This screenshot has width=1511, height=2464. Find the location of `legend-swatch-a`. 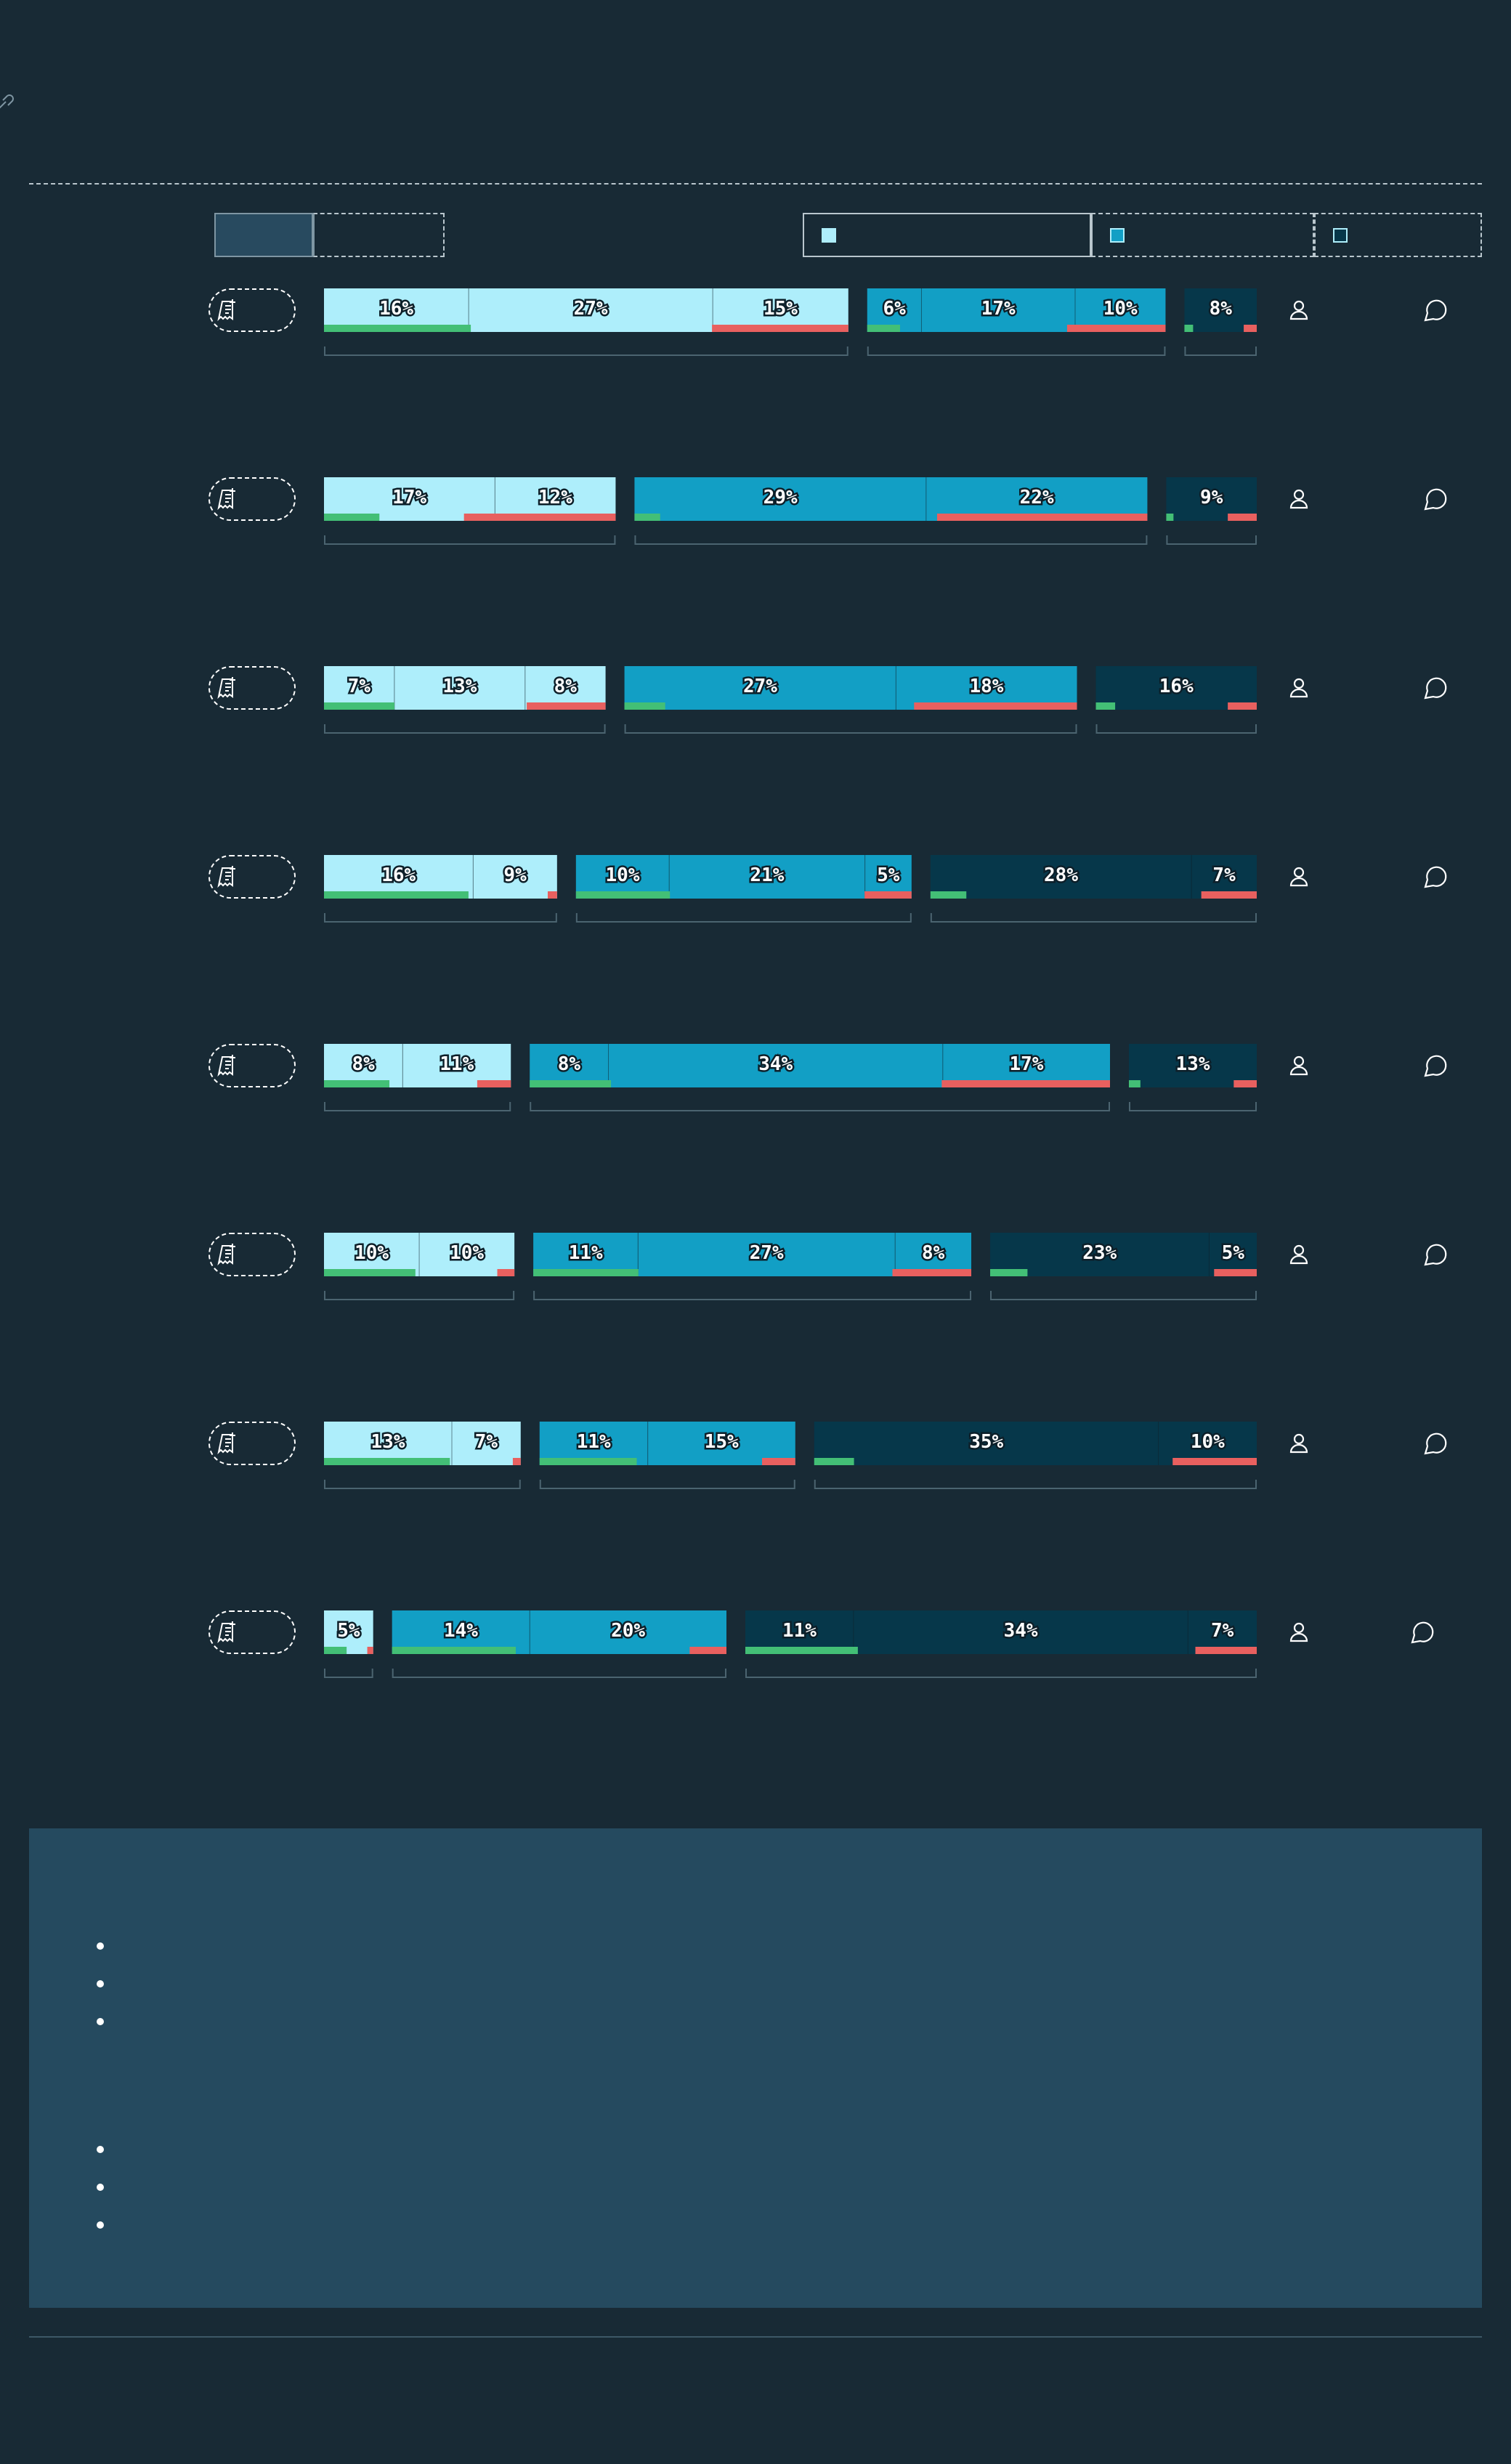

legend-swatch-a is located at coordinates (829, 235).